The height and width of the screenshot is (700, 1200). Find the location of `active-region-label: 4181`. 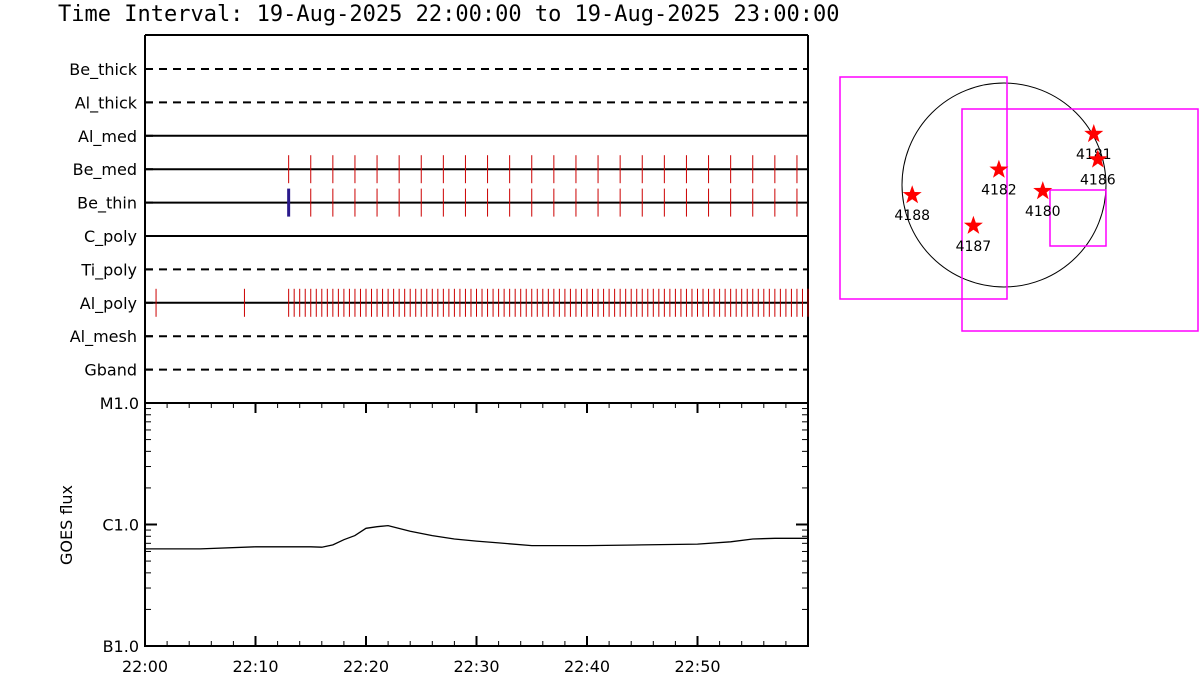

active-region-label: 4181 is located at coordinates (1094, 155).